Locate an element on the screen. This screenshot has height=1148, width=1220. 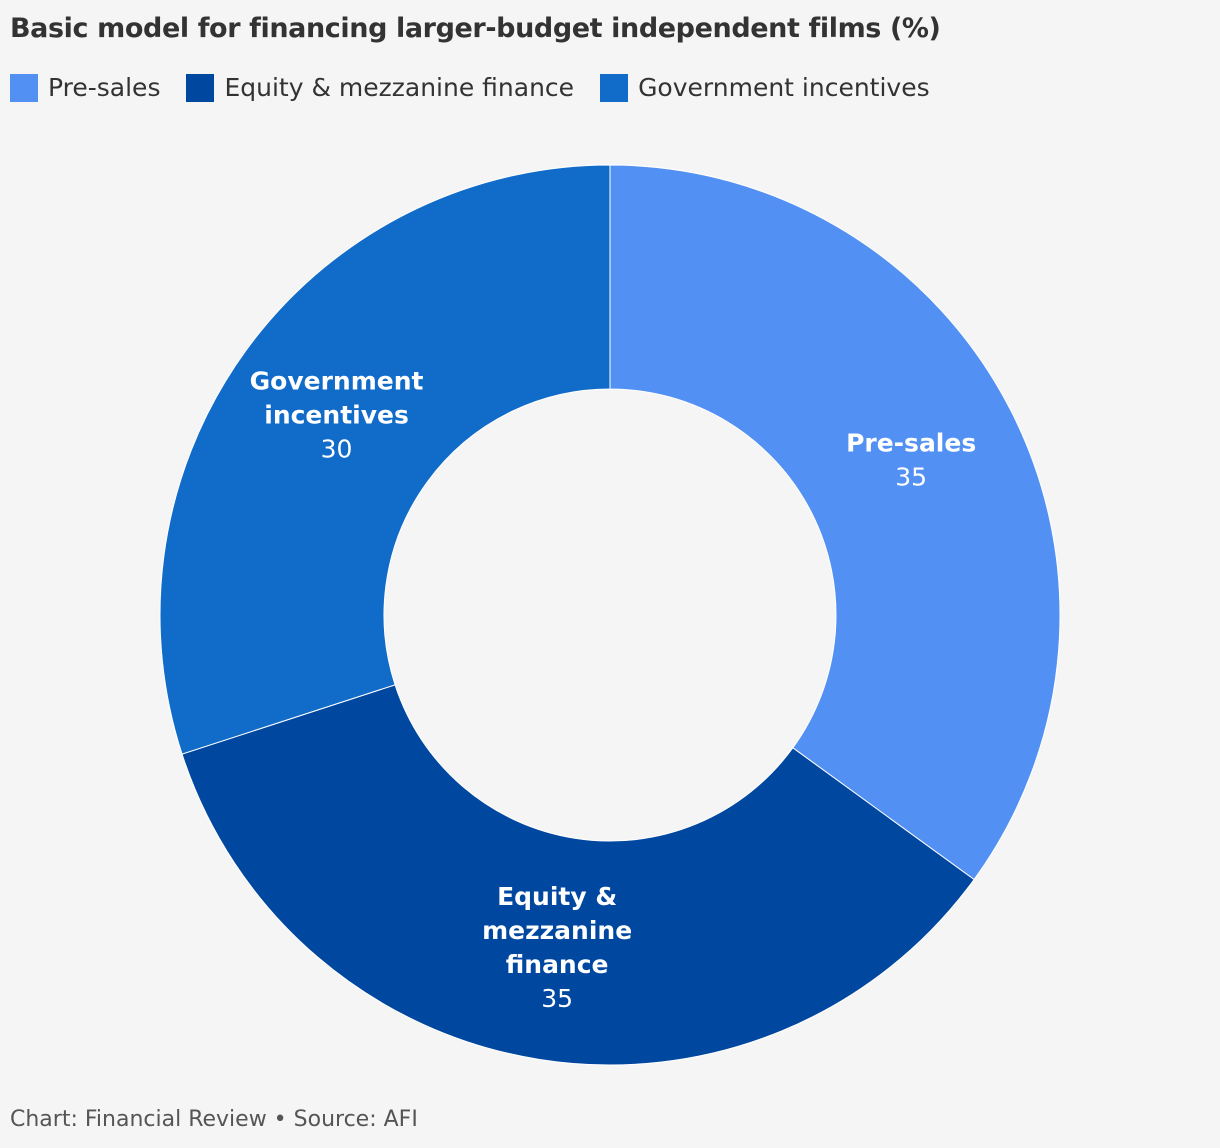
legend-label: Government incentives is located at coordinates (784, 87).